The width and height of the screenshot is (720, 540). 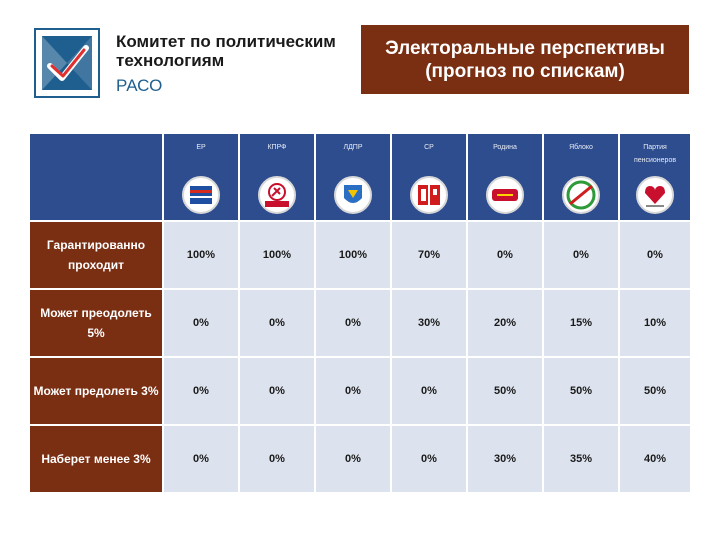 What do you see at coordinates (226, 51) in the screenshot?
I see `org-name: Комитет по политическим технологиям` at bounding box center [226, 51].